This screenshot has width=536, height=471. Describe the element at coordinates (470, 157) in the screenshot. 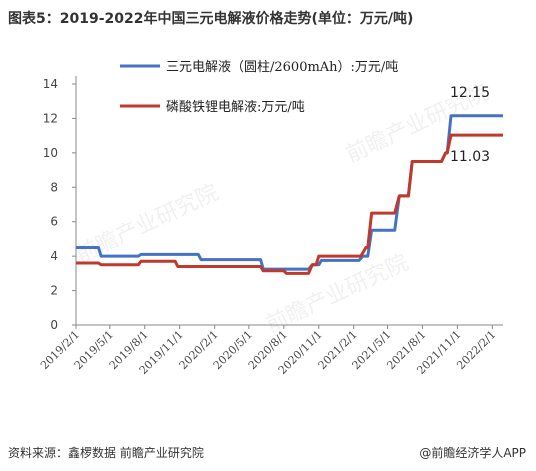

I see `end-label-lfp: 11.03` at that location.